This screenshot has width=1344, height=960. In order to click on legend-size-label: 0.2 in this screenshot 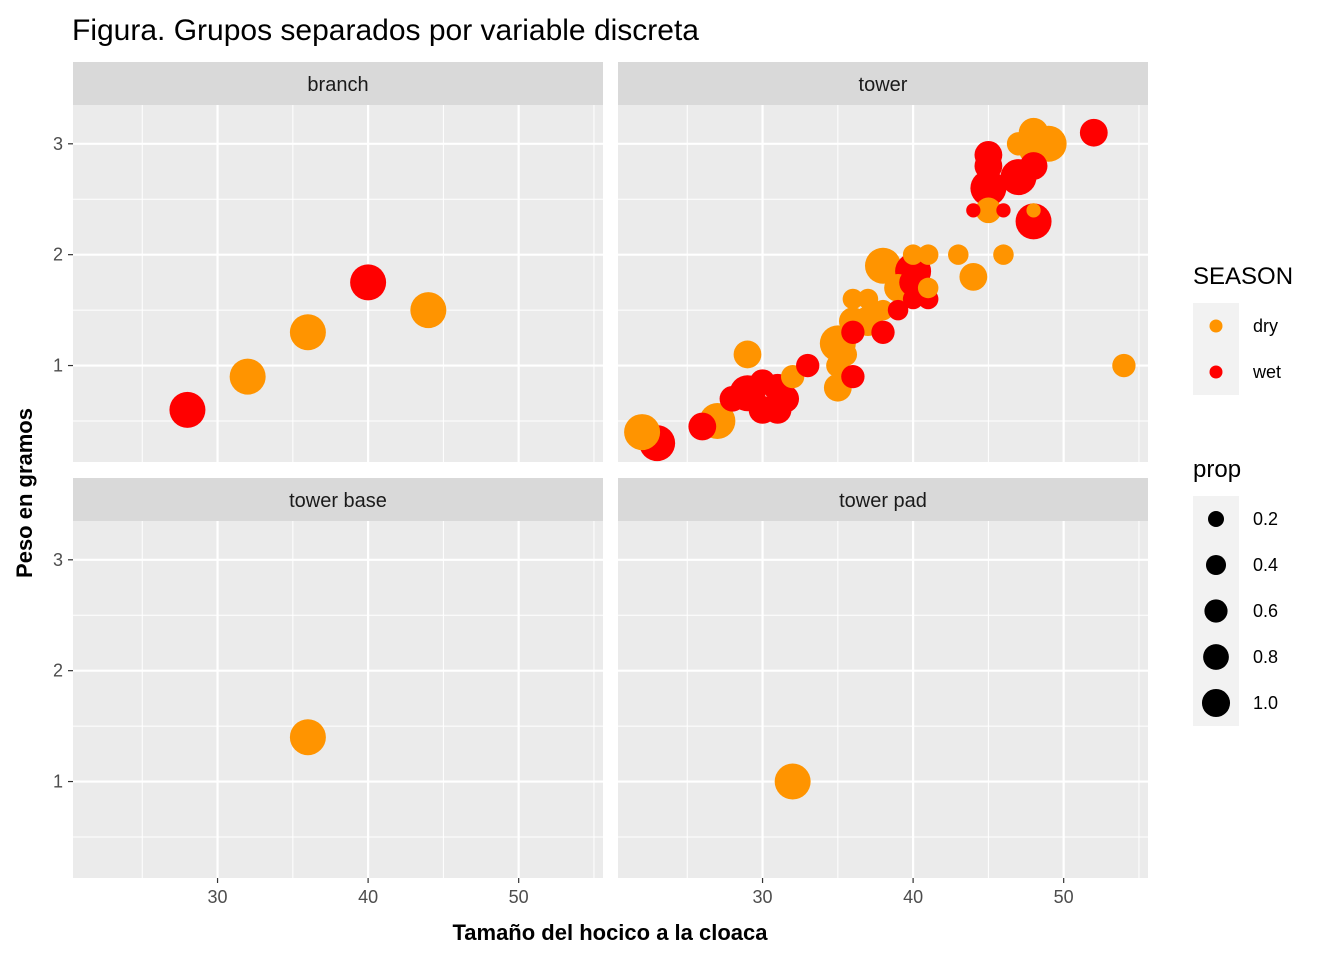, I will do `click(1265, 519)`.